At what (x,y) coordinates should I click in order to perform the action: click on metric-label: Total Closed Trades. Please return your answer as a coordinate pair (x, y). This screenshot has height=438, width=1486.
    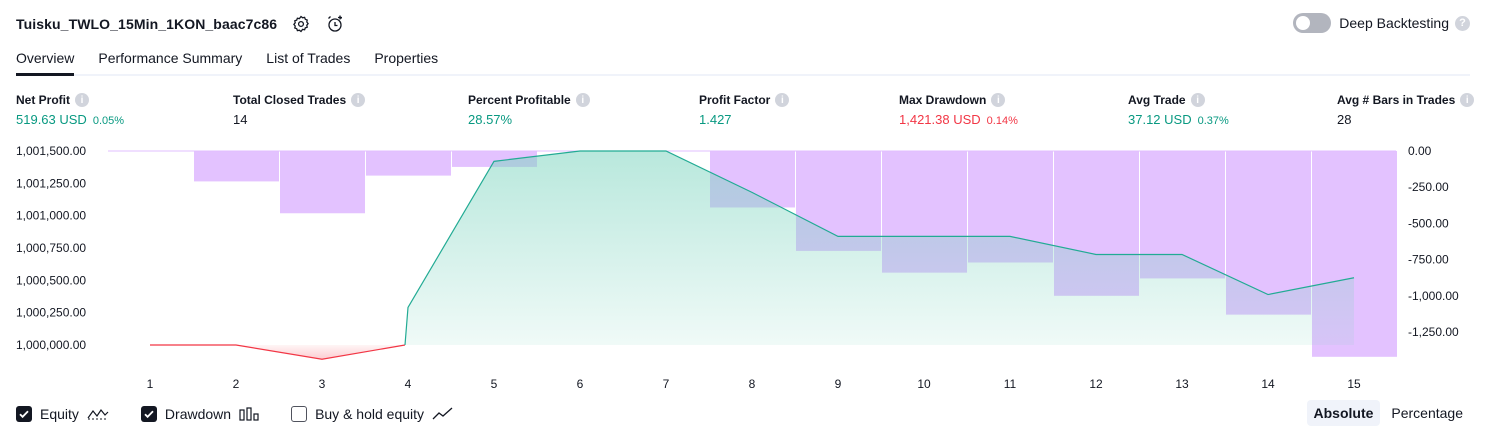
    Looking at the image, I should click on (290, 100).